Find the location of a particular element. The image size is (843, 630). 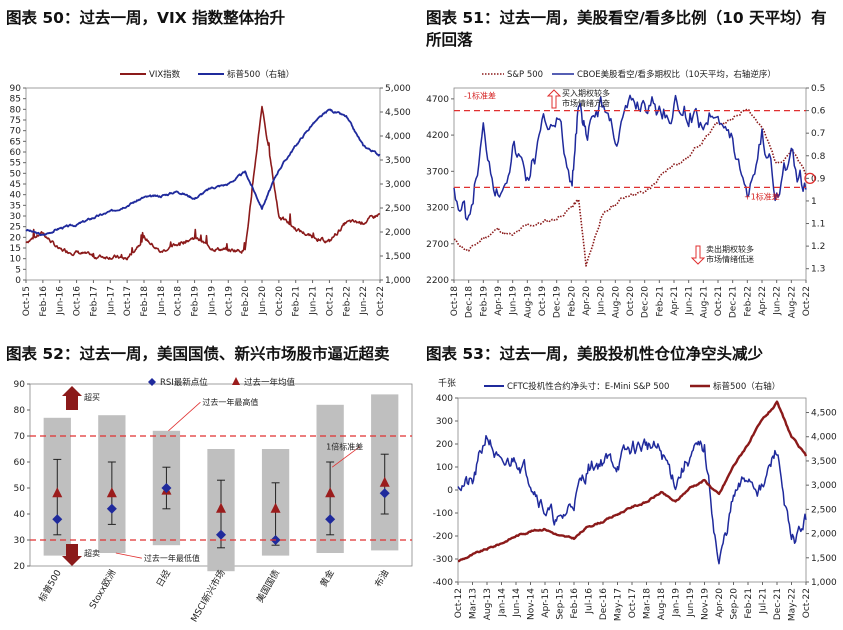

overbought-label: 超买 is located at coordinates (92, 397).